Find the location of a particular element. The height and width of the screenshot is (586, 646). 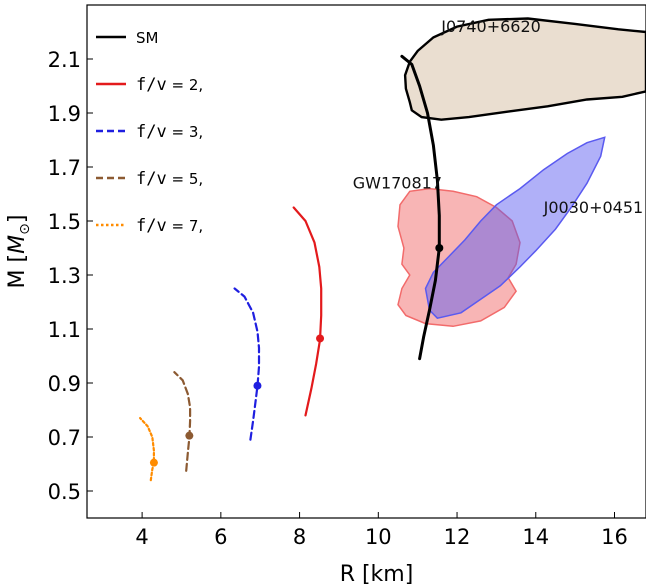

x-tick-label: 10 is located at coordinates (378, 537).